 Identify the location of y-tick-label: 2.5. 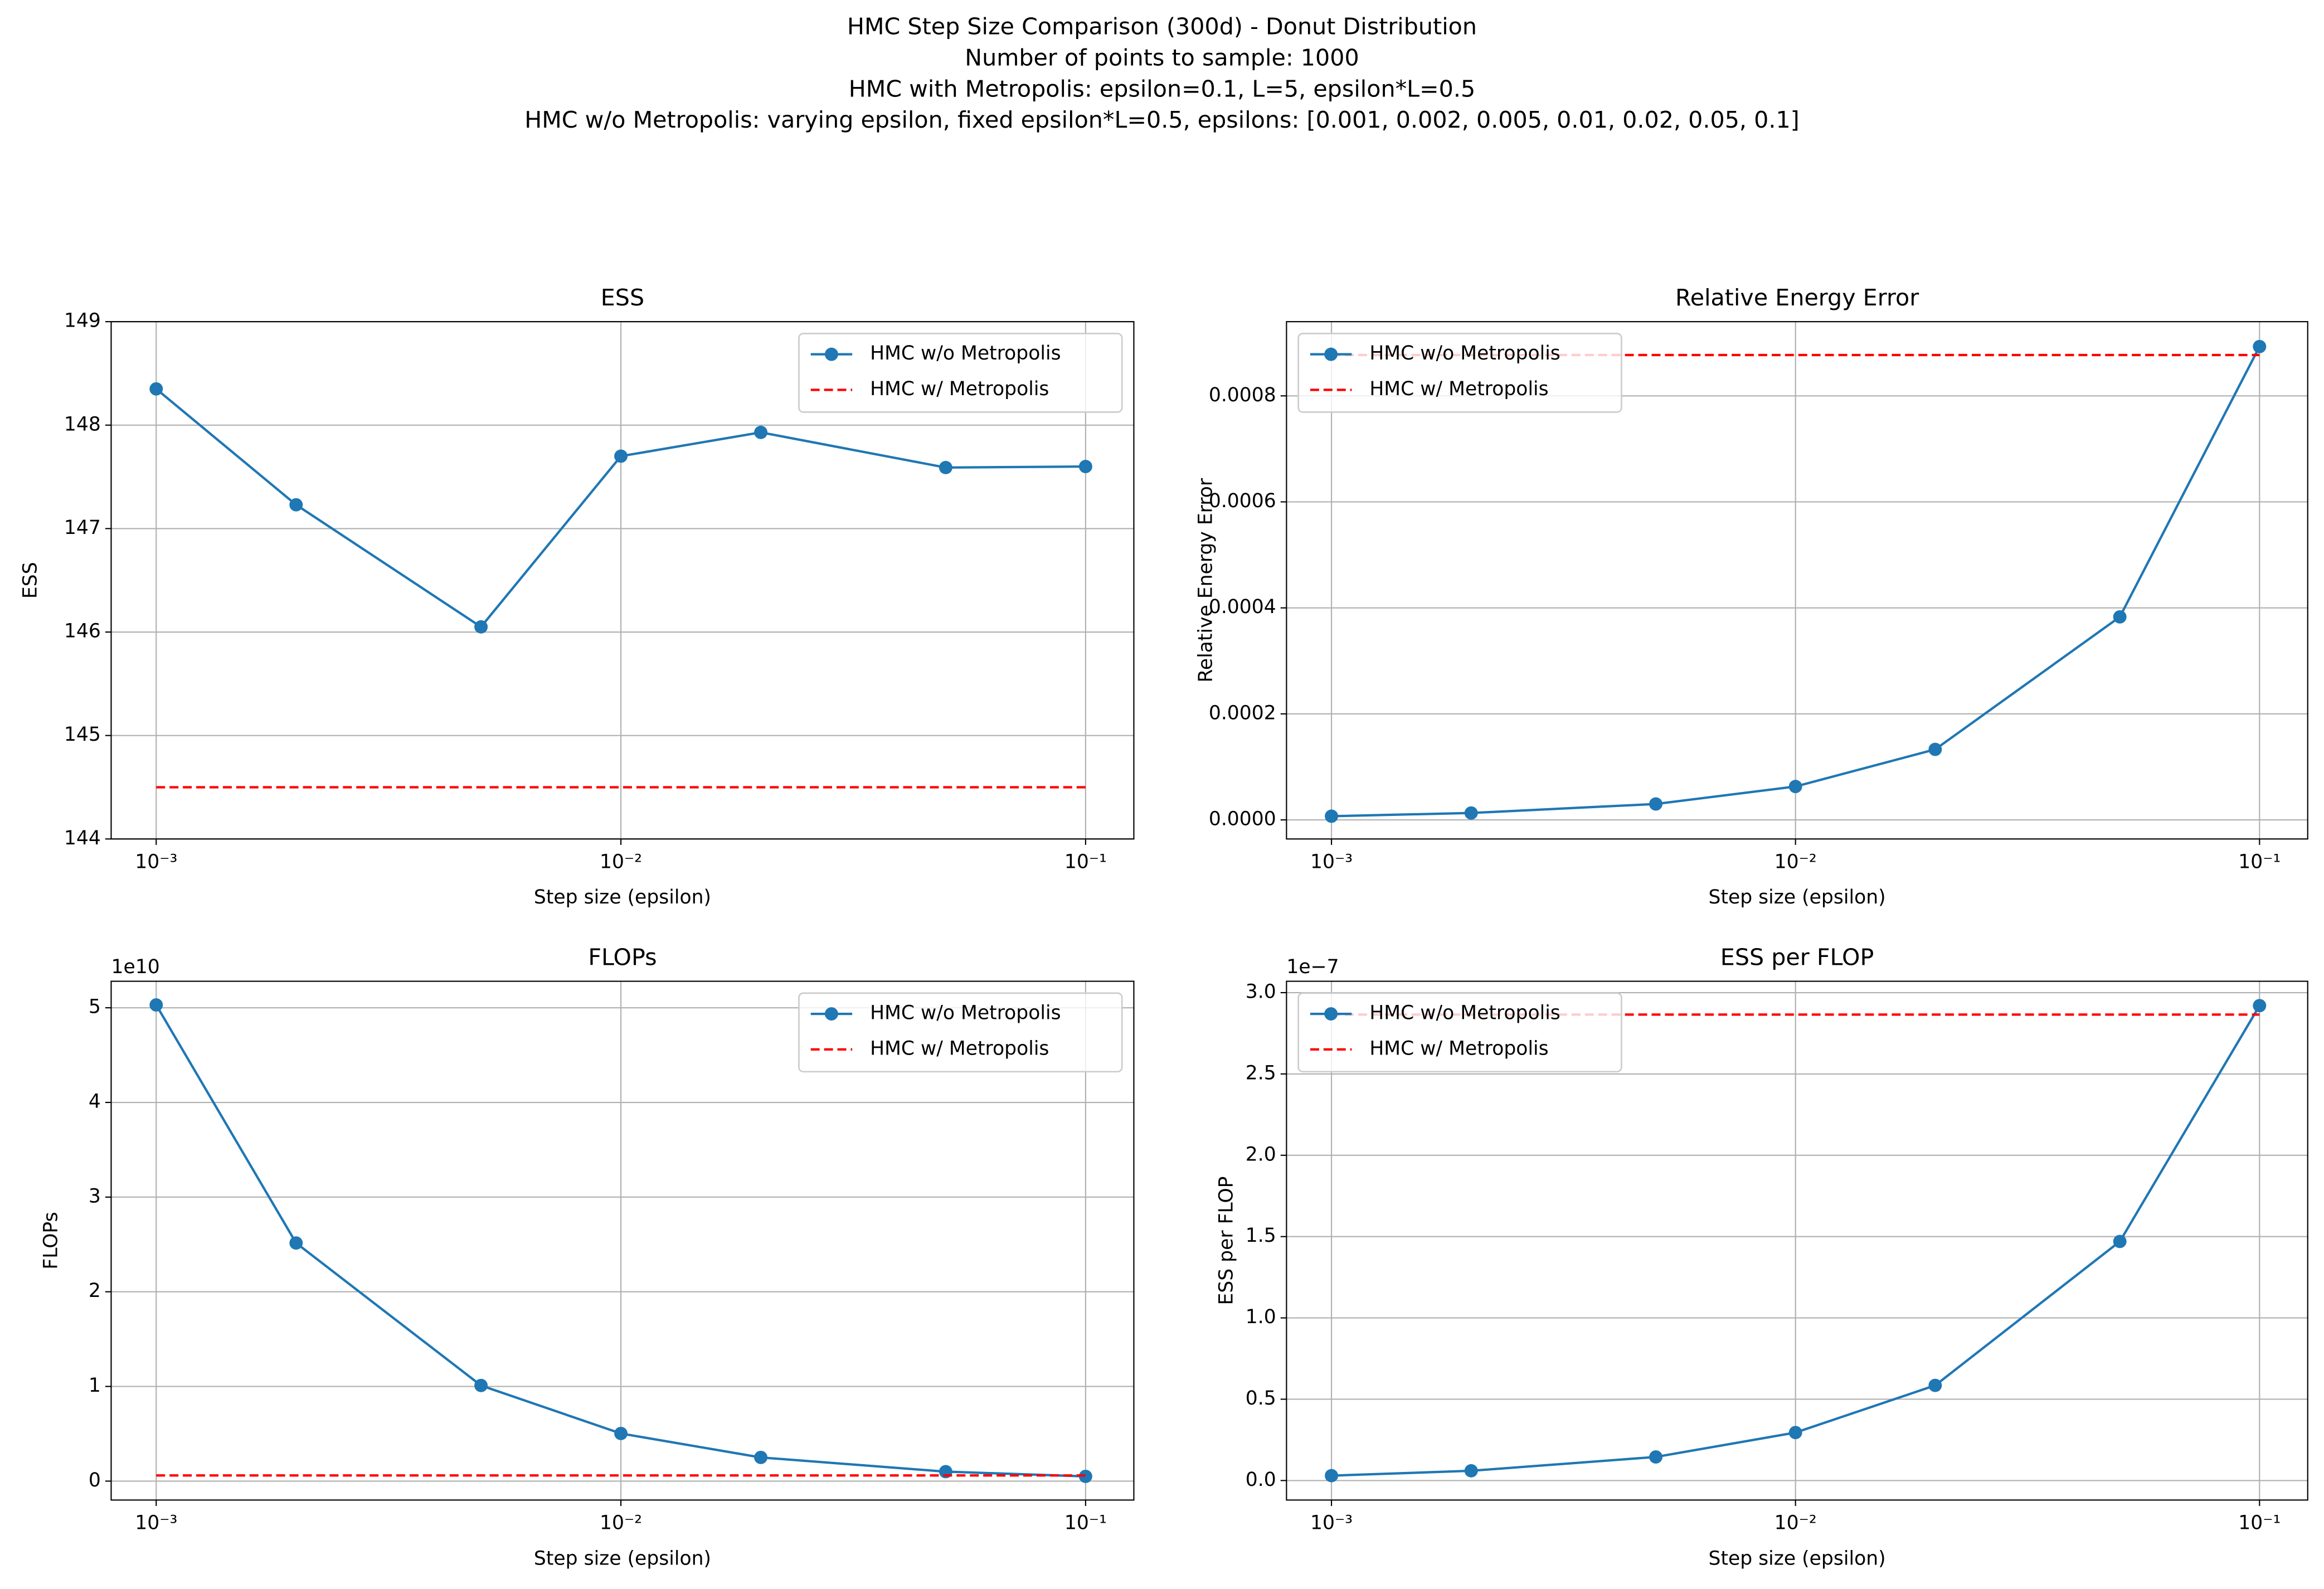
(1261, 1073).